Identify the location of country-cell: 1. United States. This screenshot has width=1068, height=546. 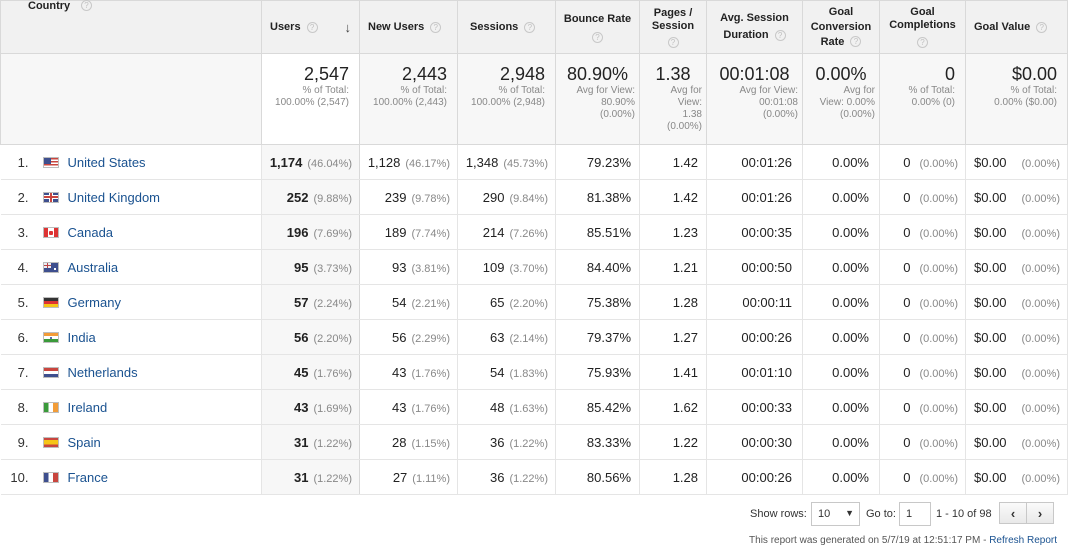
(131, 162).